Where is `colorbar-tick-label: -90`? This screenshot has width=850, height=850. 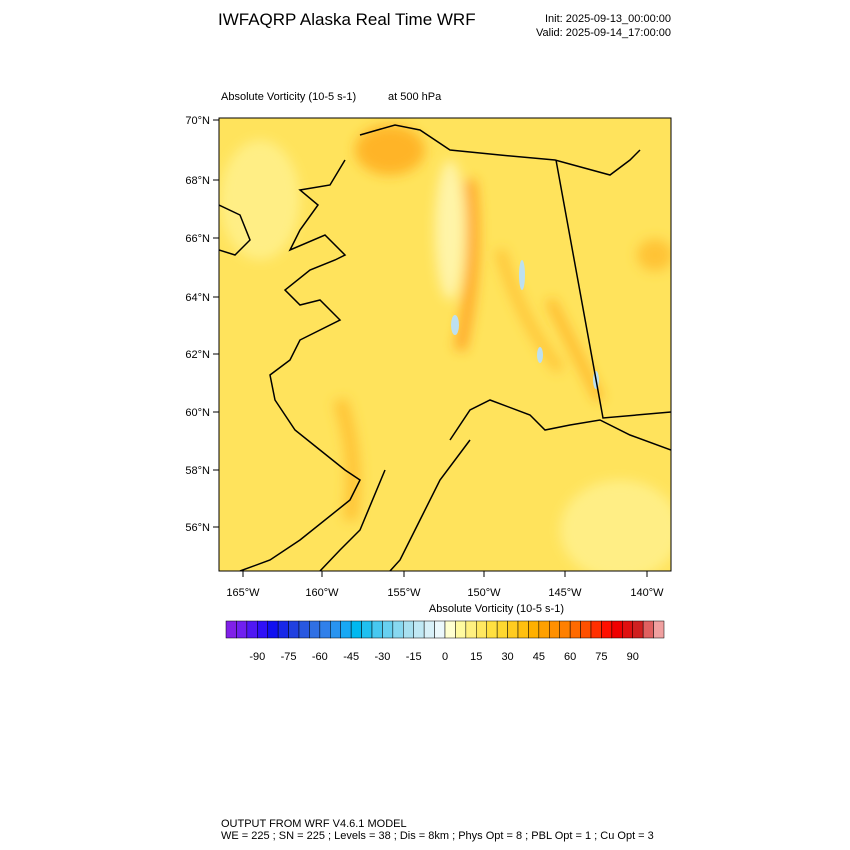 colorbar-tick-label: -90 is located at coordinates (257, 657).